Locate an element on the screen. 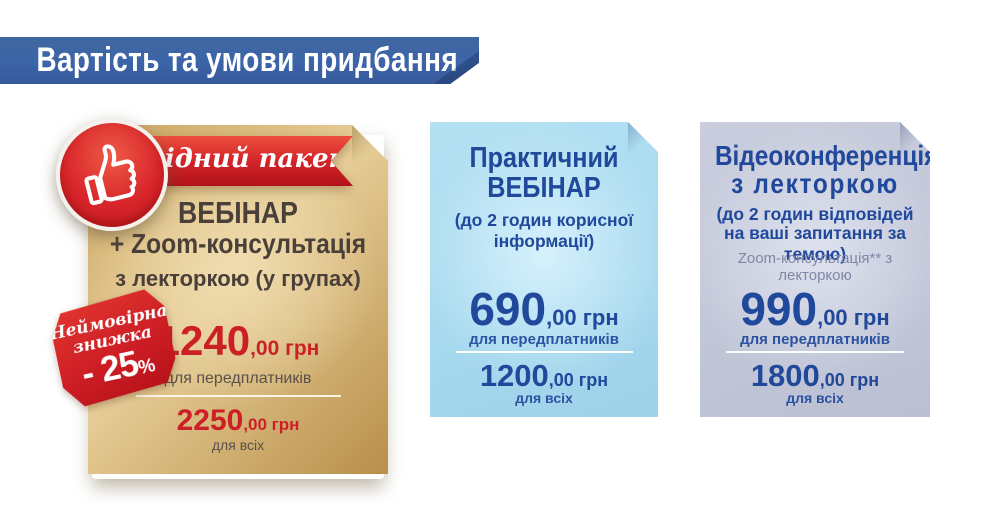 This screenshot has width=1000, height=518. header-banner: Вартість та умови придбання is located at coordinates (239, 60).